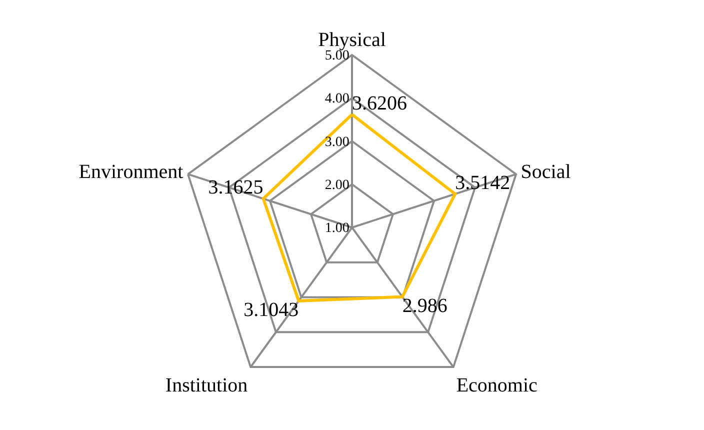 Image resolution: width=704 pixels, height=430 pixels. I want to click on spoke-label: Institution, so click(206, 385).